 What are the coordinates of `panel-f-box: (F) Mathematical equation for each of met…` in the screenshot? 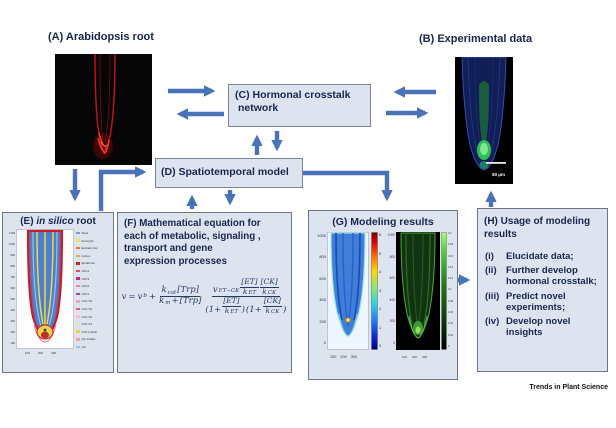 It's located at (204, 292).